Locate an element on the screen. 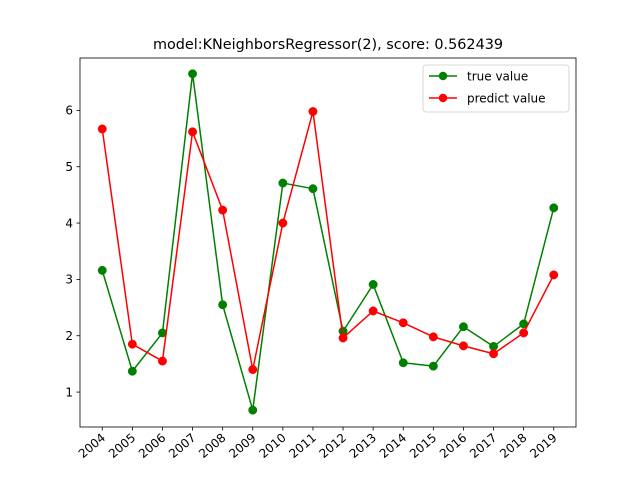  legend-marker-predict-value is located at coordinates (443, 98).